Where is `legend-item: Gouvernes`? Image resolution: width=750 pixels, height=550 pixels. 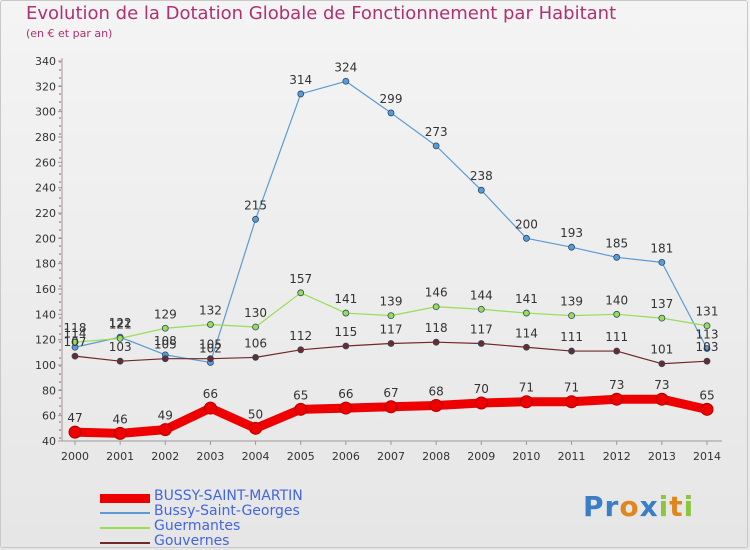 legend-item: Gouvernes is located at coordinates (230, 541).